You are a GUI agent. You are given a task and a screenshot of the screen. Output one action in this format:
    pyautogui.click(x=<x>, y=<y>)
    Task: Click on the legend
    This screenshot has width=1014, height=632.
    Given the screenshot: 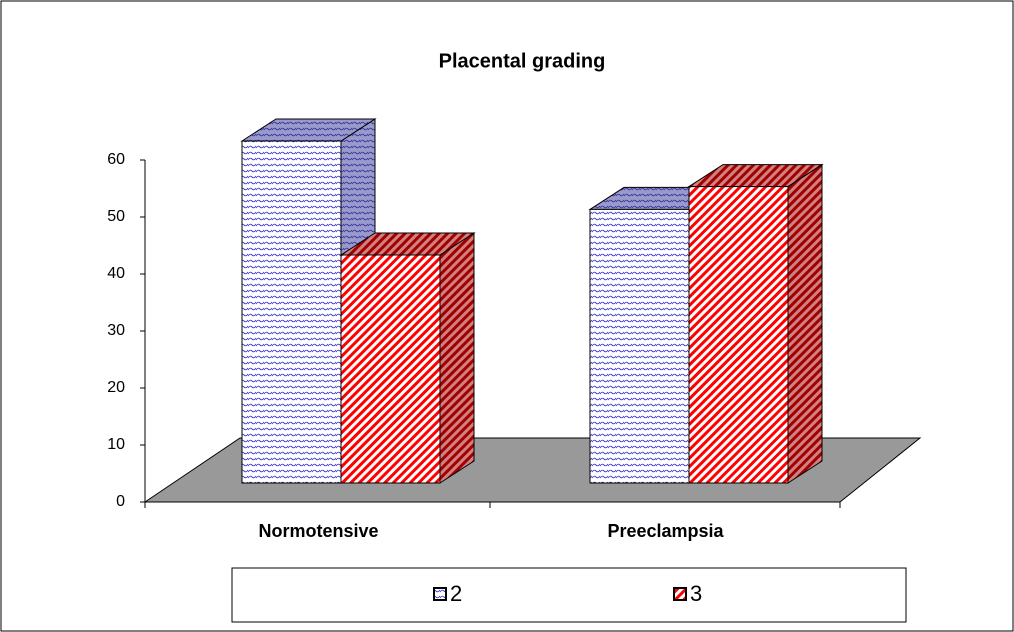 What is the action you would take?
    pyautogui.click(x=569, y=595)
    